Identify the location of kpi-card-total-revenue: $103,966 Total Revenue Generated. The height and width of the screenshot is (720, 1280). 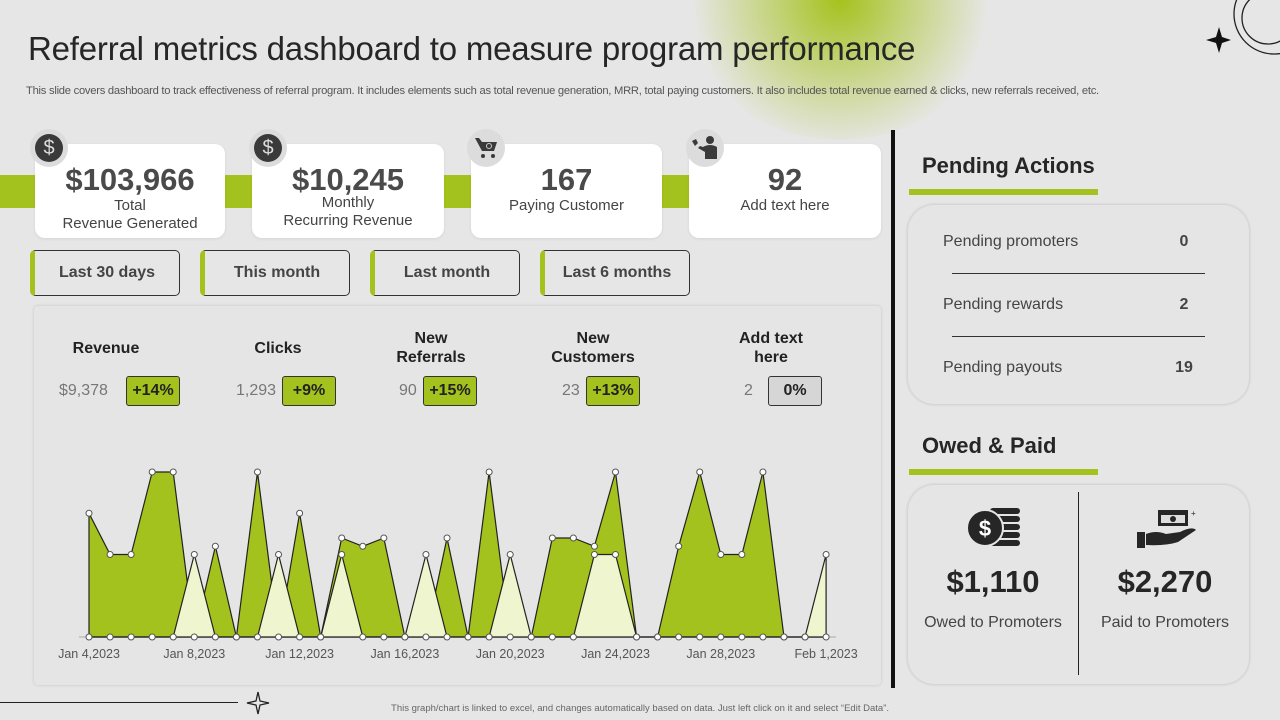
(130, 191).